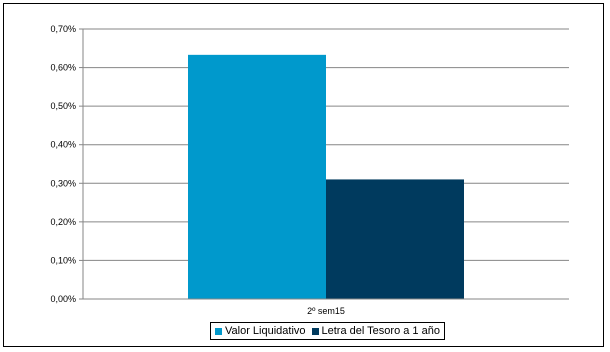 The width and height of the screenshot is (610, 352). I want to click on x-tick-label: 2º sem15, so click(326, 311).